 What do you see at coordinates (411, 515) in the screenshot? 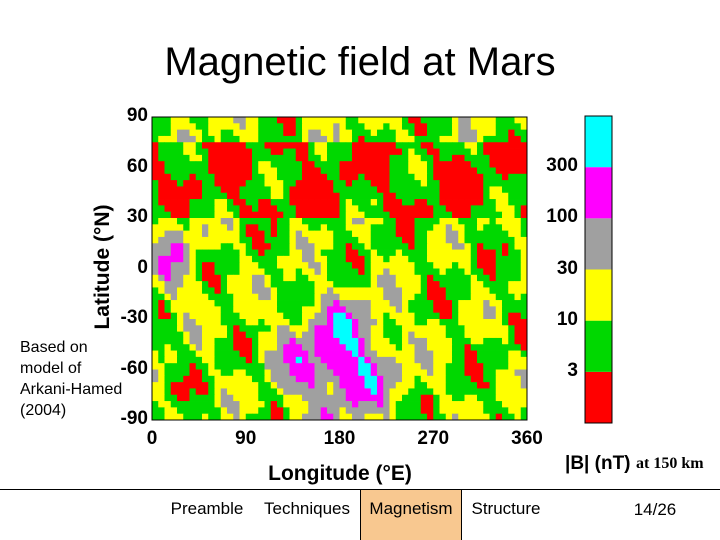
I see `nav-magnetism: Magnetism` at bounding box center [411, 515].